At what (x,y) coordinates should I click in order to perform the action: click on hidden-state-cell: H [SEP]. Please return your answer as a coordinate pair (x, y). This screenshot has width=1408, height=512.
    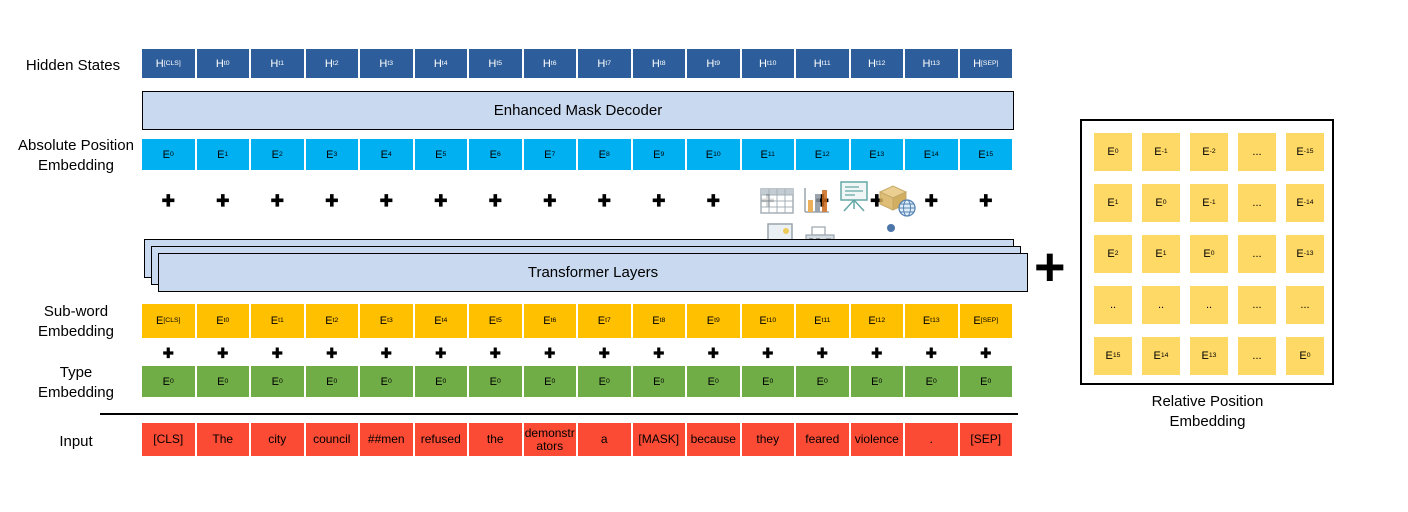
    Looking at the image, I should click on (985, 63).